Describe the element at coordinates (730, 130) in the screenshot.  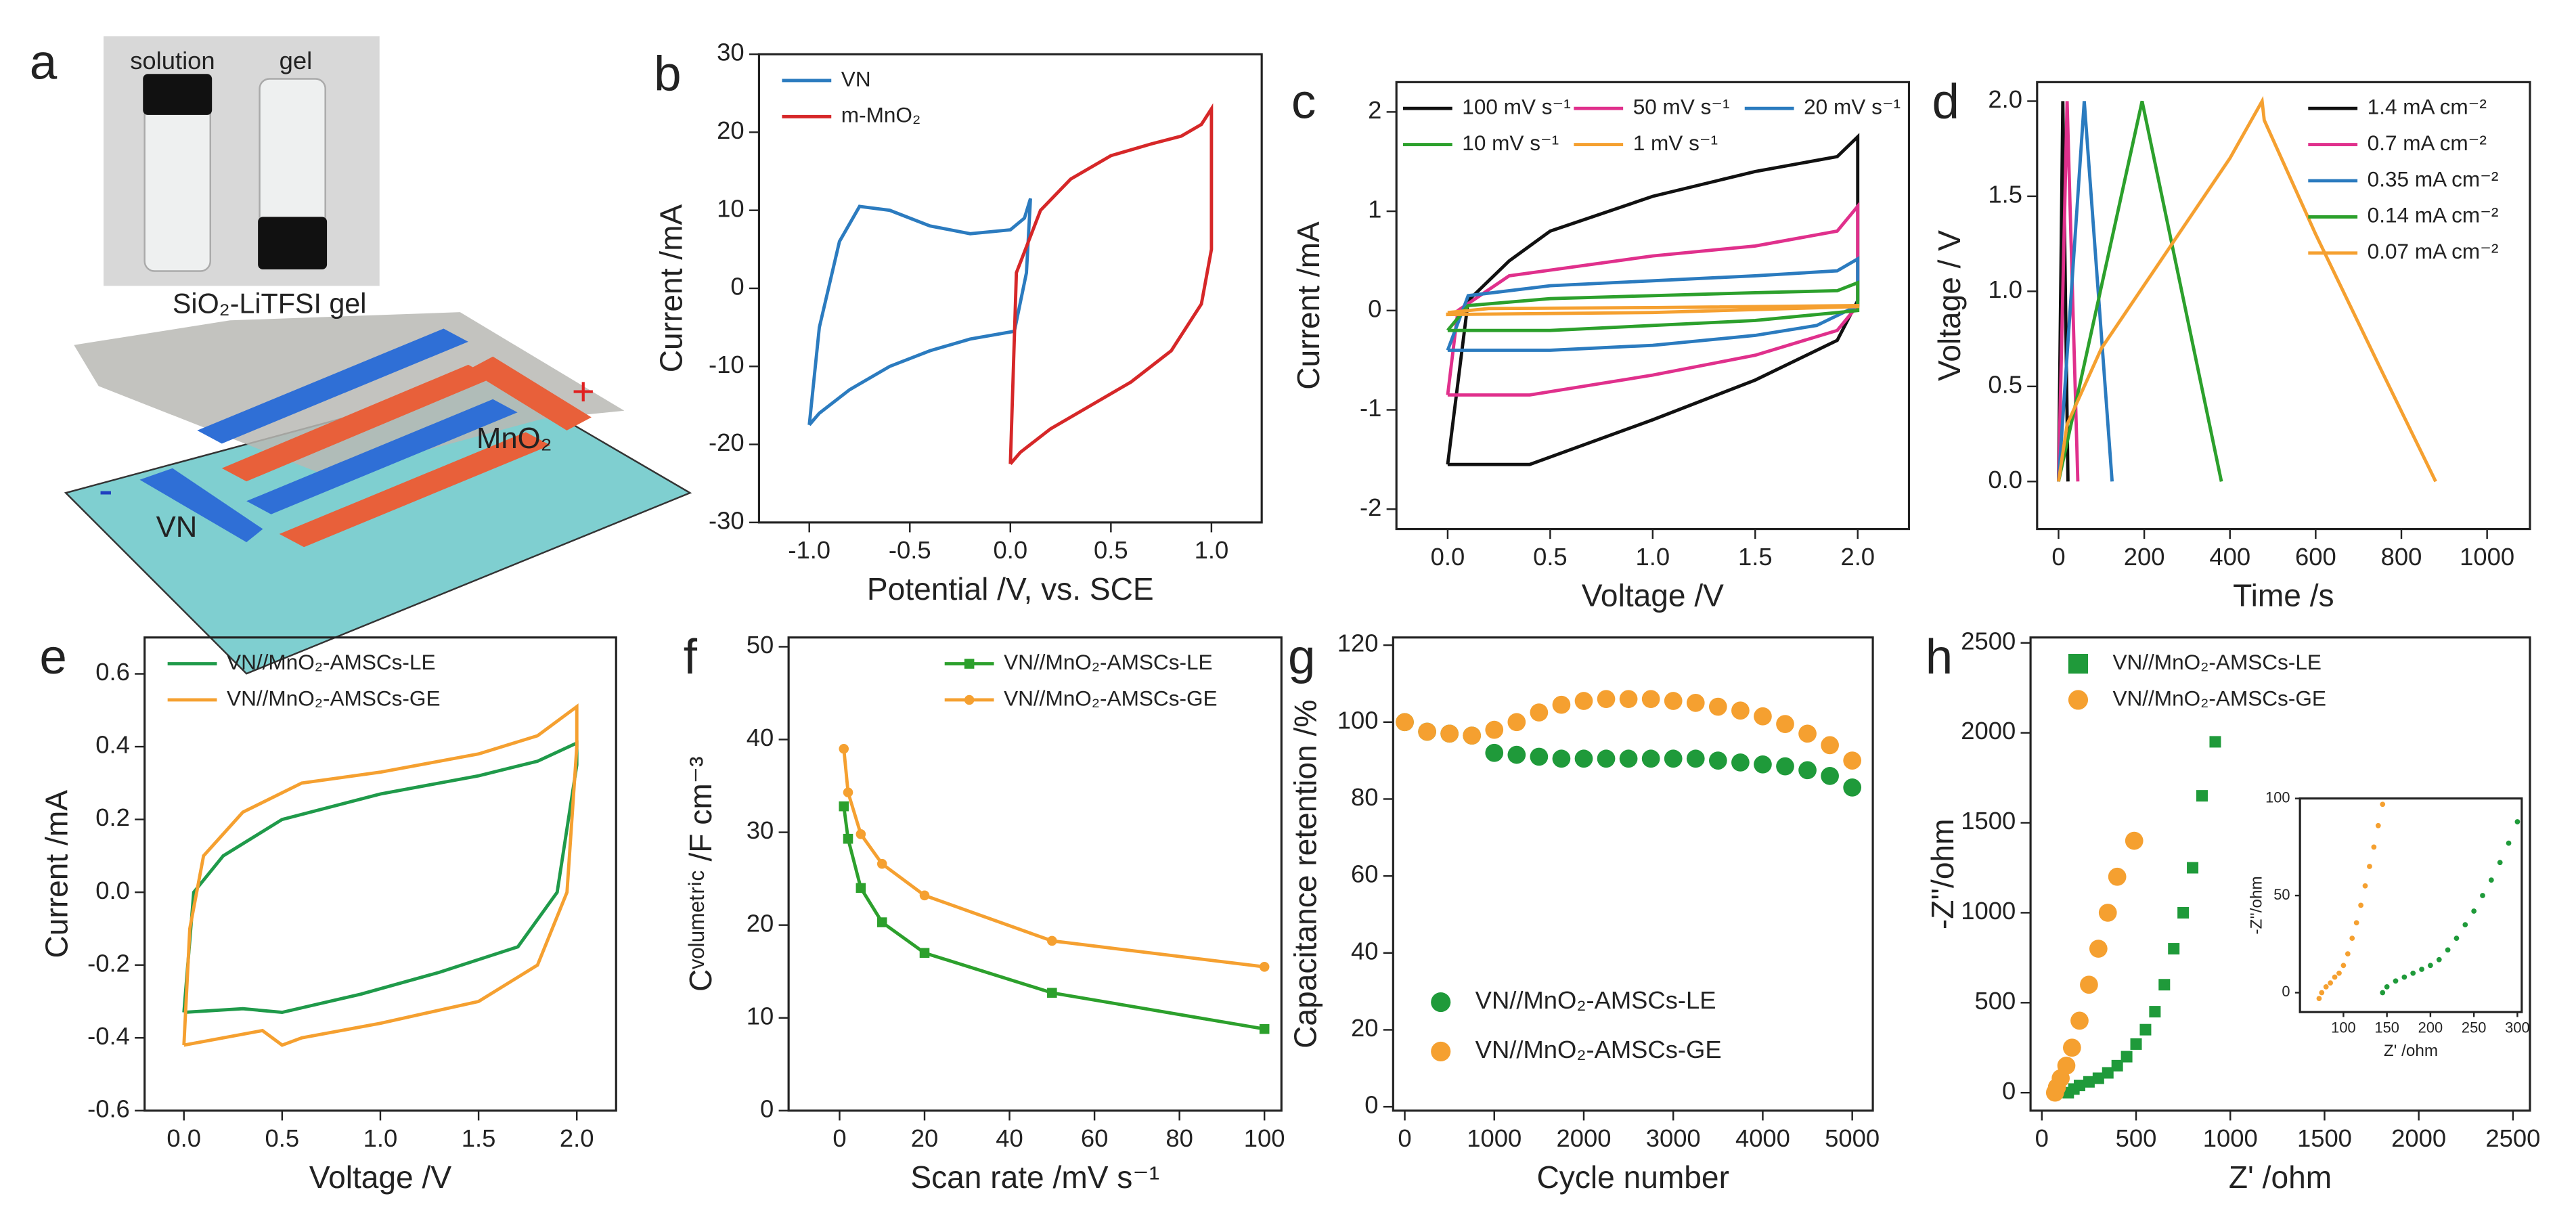
I see `y-tick-label: 20` at that location.